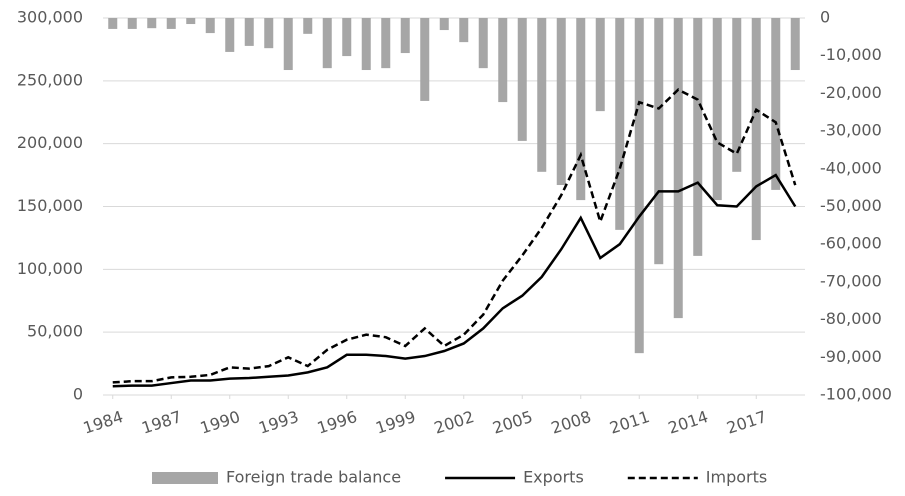 This screenshot has width=905, height=496. What do you see at coordinates (736, 477) in the screenshot?
I see `legend-label: Imports` at bounding box center [736, 477].